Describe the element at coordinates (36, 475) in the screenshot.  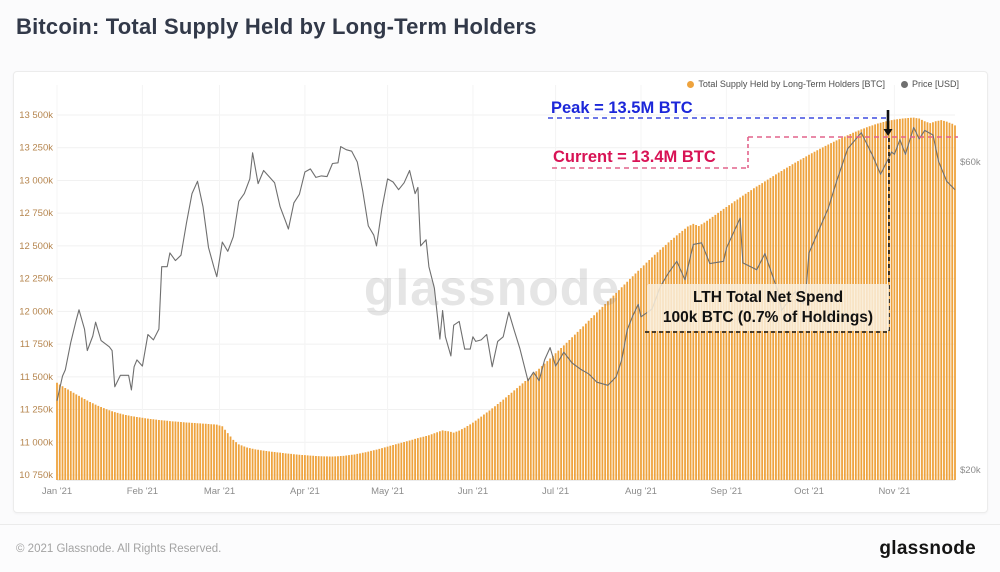
I see `y-axis-label: 10 750k` at that location.